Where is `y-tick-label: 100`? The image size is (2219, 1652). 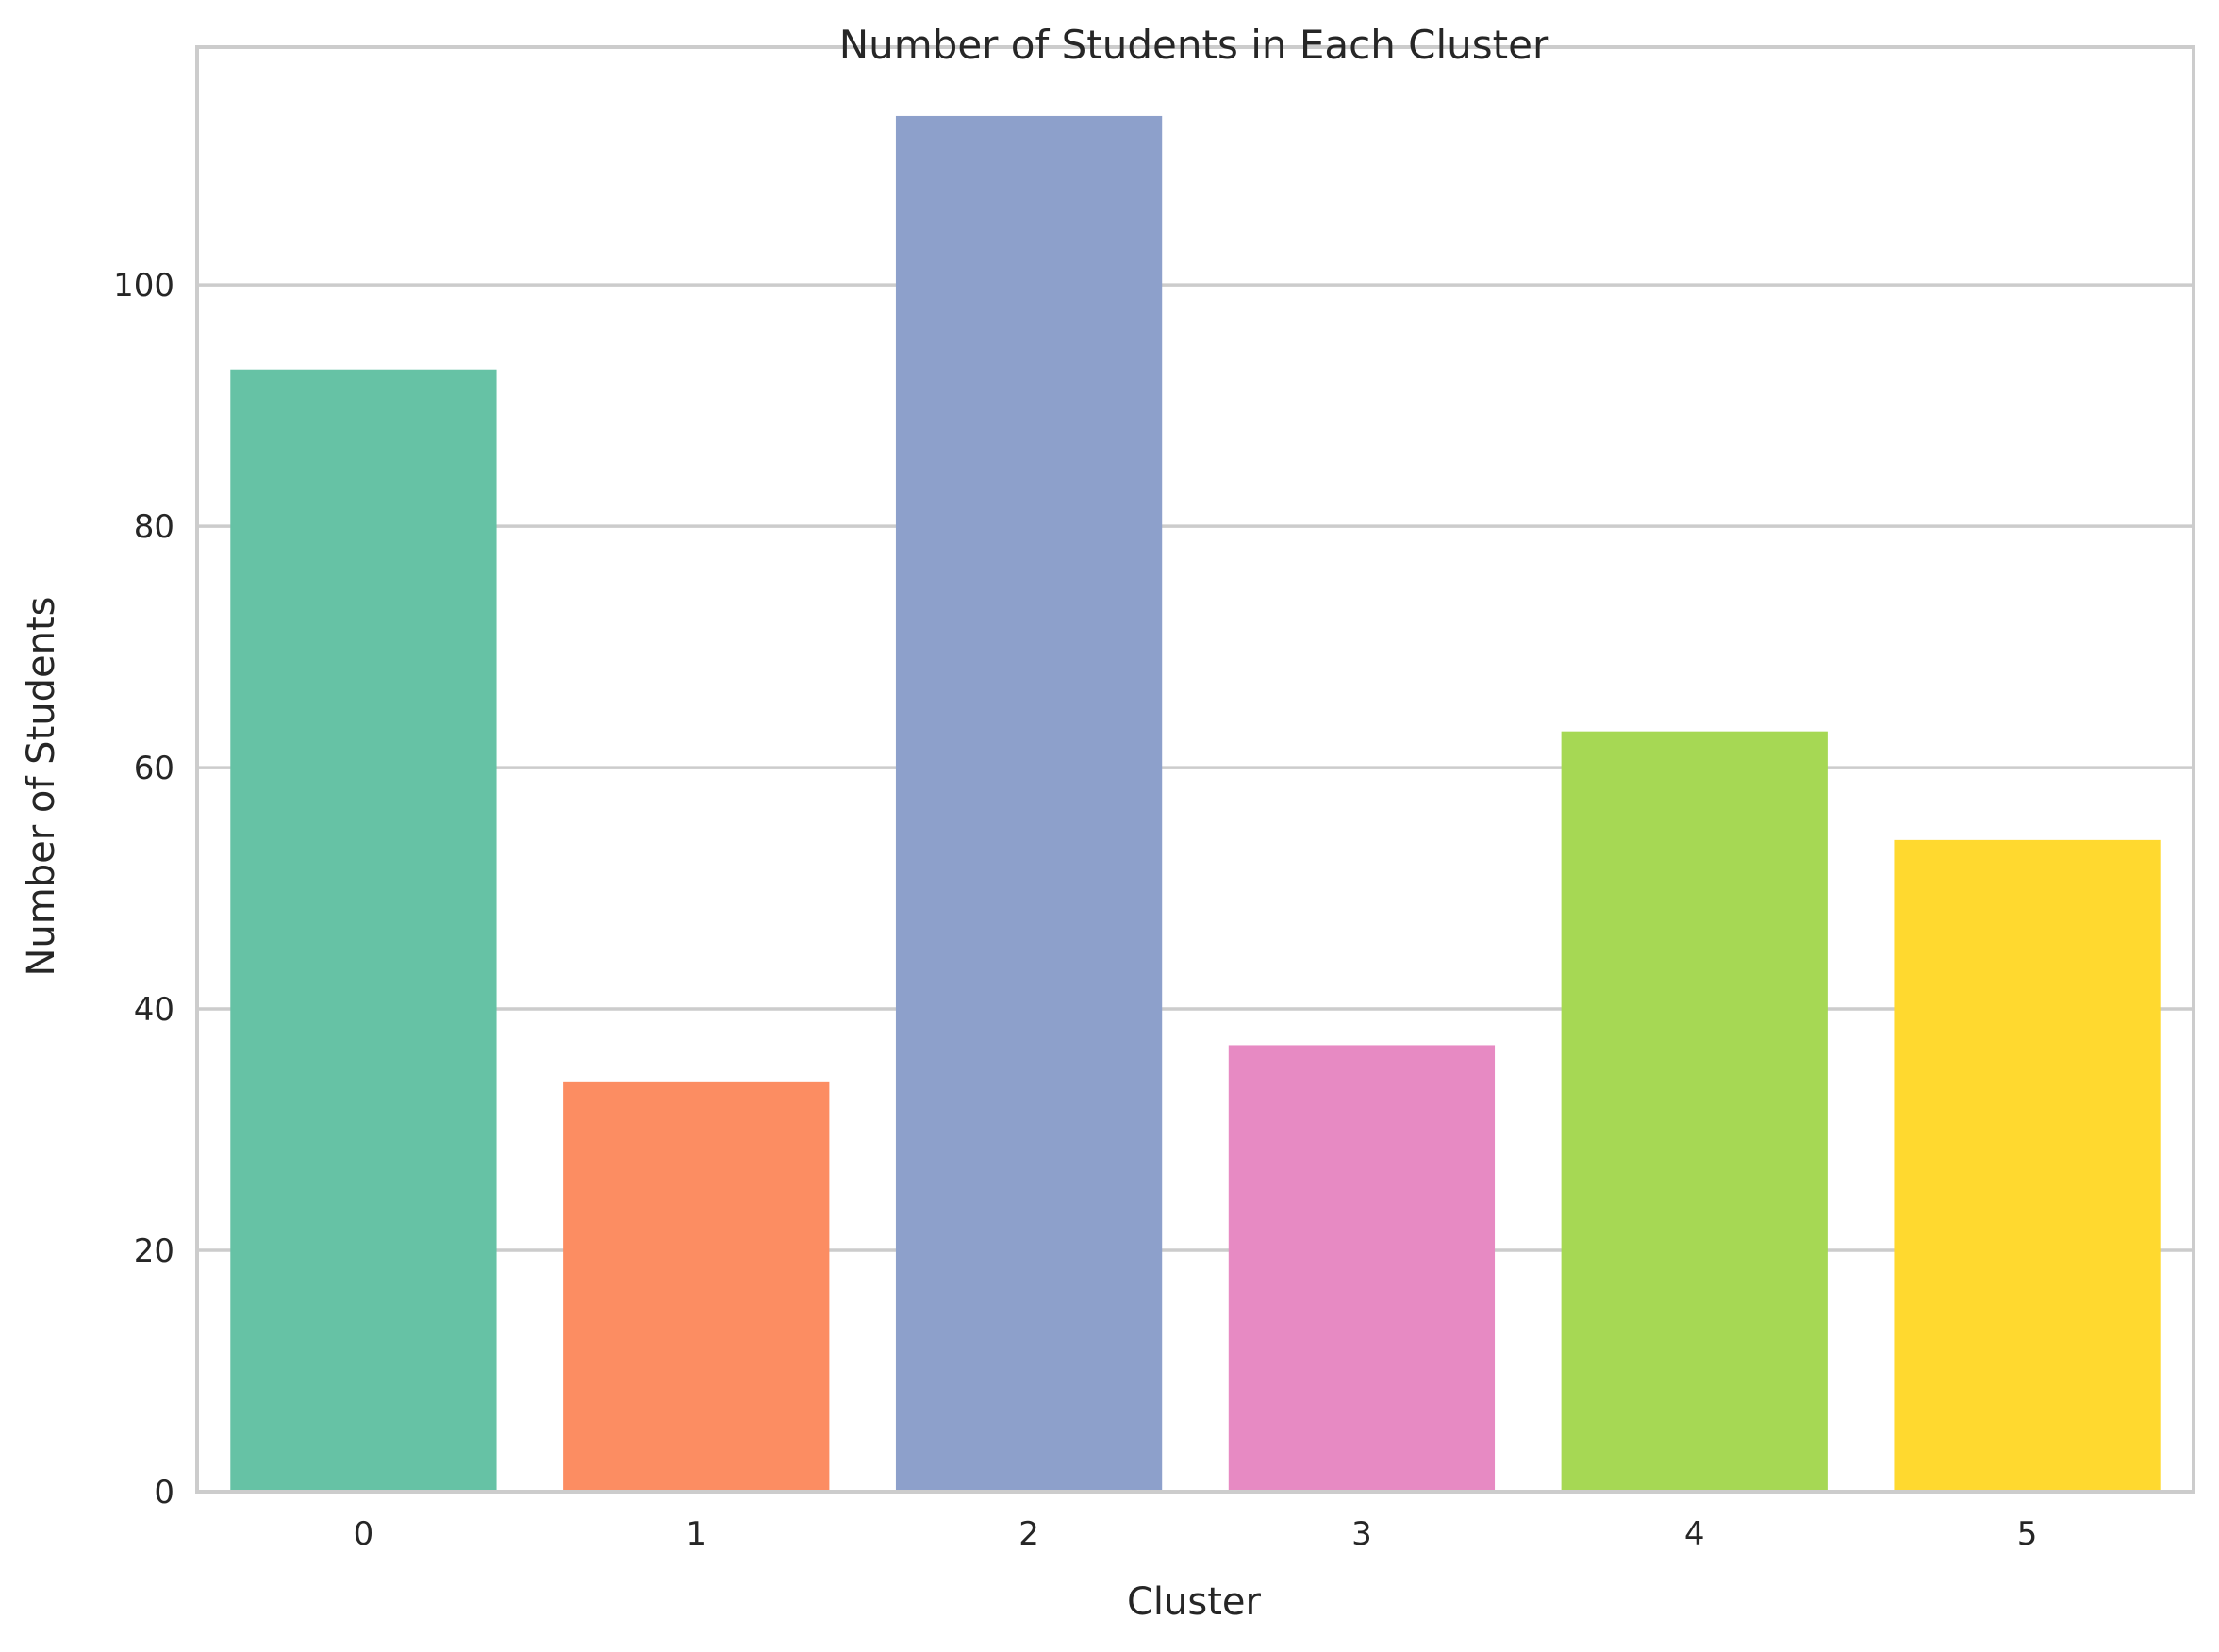 y-tick-label: 100 is located at coordinates (143, 286).